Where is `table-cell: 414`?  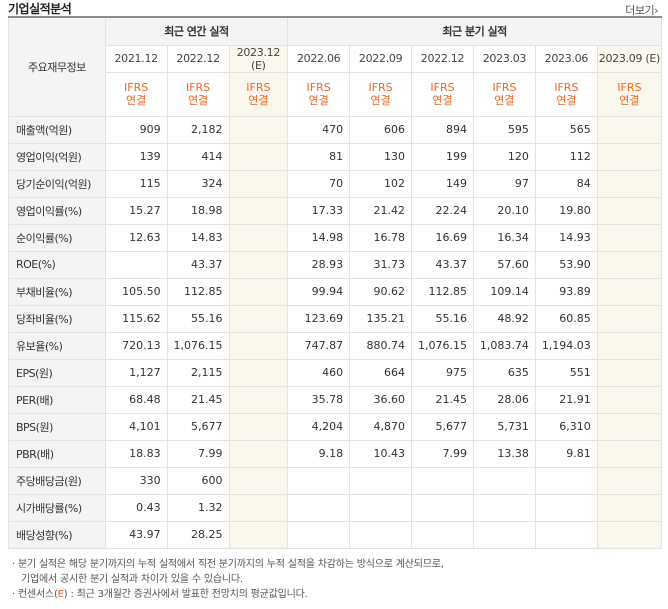 table-cell: 414 is located at coordinates (198, 156).